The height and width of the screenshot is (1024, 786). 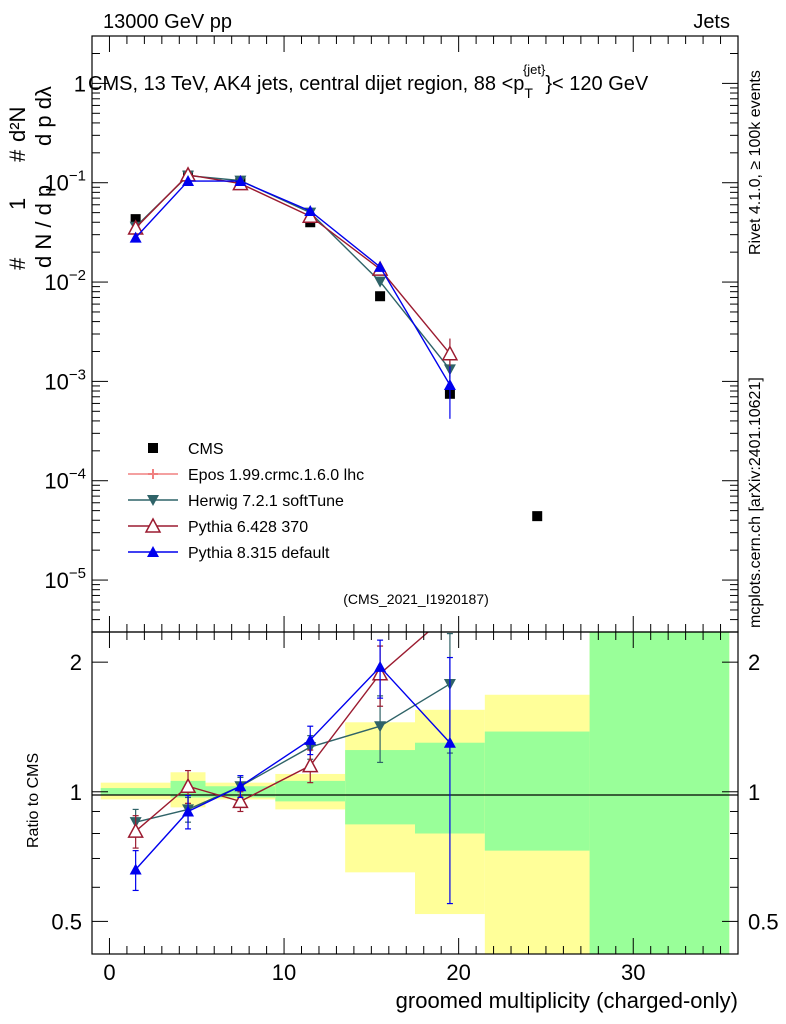 What do you see at coordinates (284, 972) in the screenshot?
I see `ratio-xtick-label-1: 10` at bounding box center [284, 972].